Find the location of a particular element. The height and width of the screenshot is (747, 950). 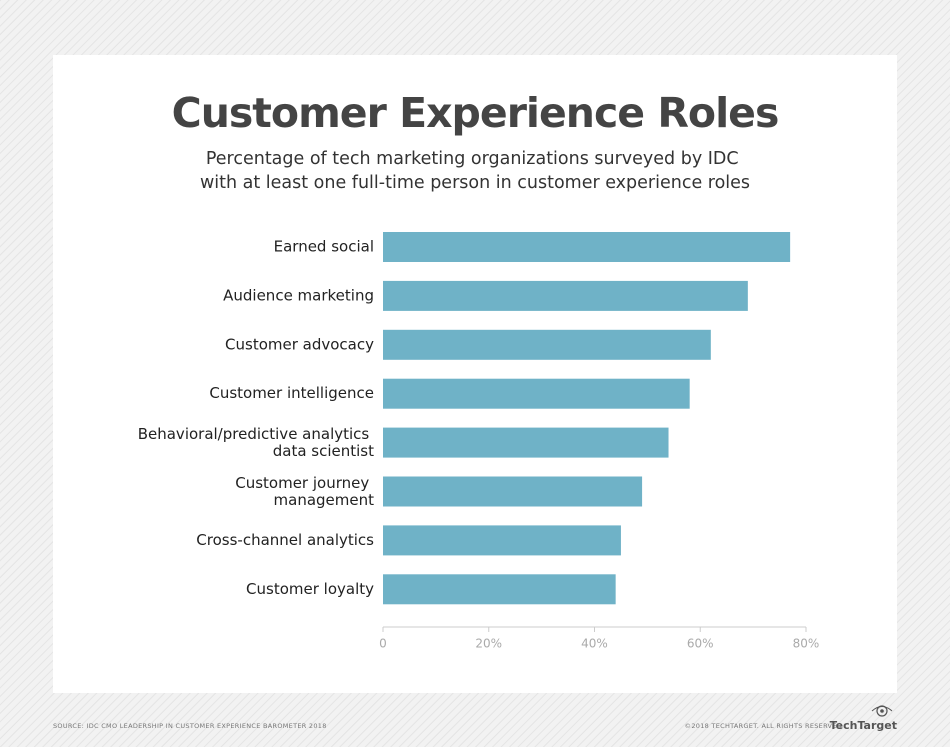

y-tick-label: Audience marketing is located at coordinates (298, 295).